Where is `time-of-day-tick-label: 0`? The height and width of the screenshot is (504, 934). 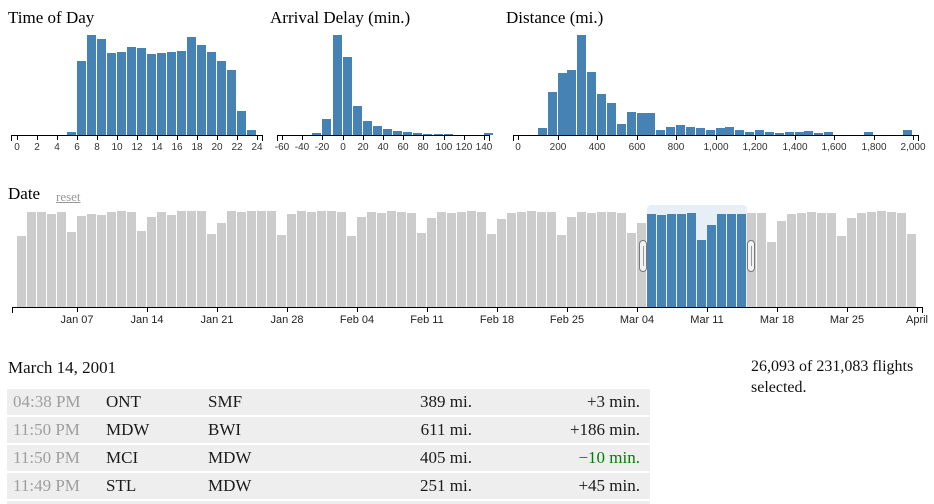
time-of-day-tick-label: 0 is located at coordinates (17, 147).